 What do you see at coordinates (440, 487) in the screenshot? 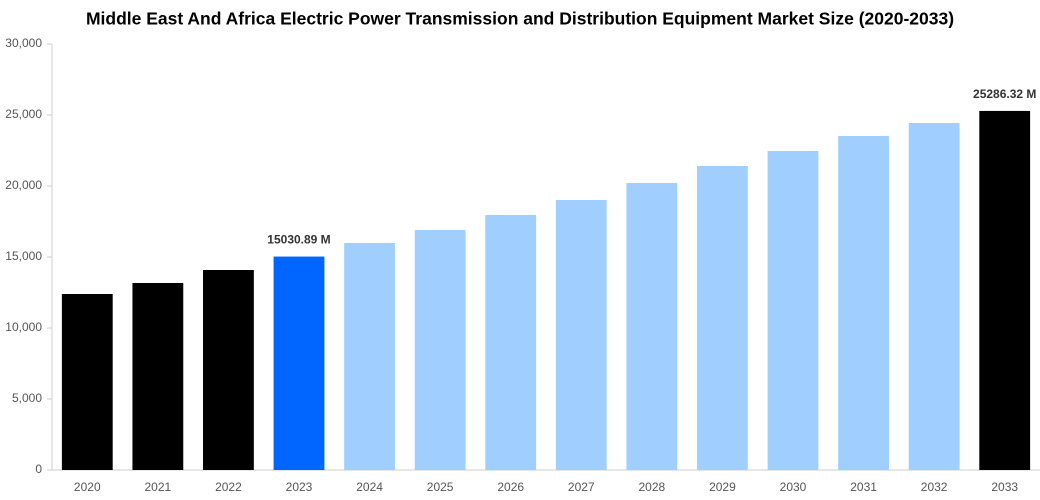
I see `x-tick-label: 2025` at bounding box center [440, 487].